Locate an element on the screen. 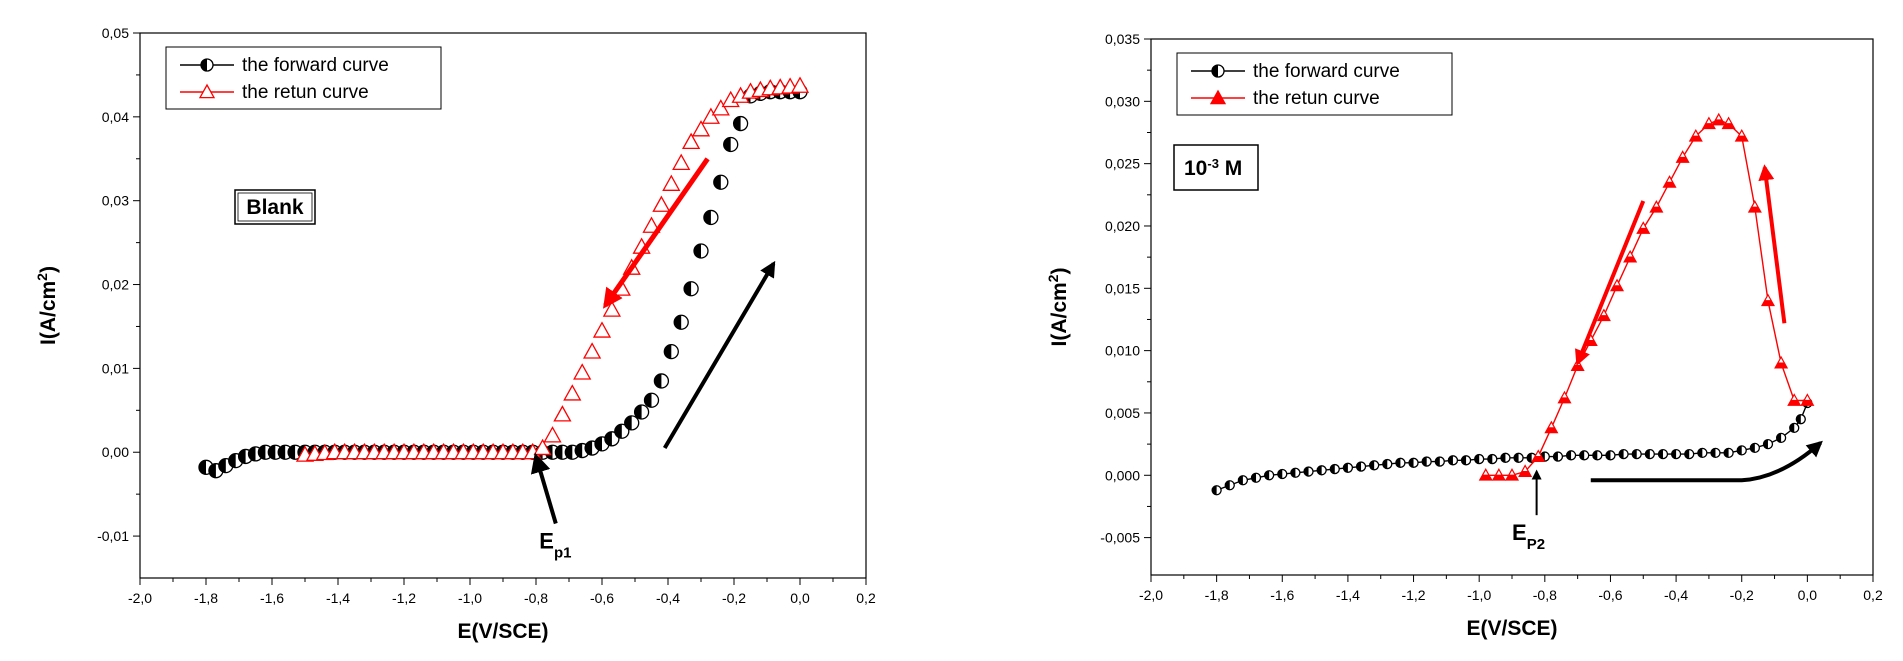  x-tick-label: -1,6 is located at coordinates (1282, 595).